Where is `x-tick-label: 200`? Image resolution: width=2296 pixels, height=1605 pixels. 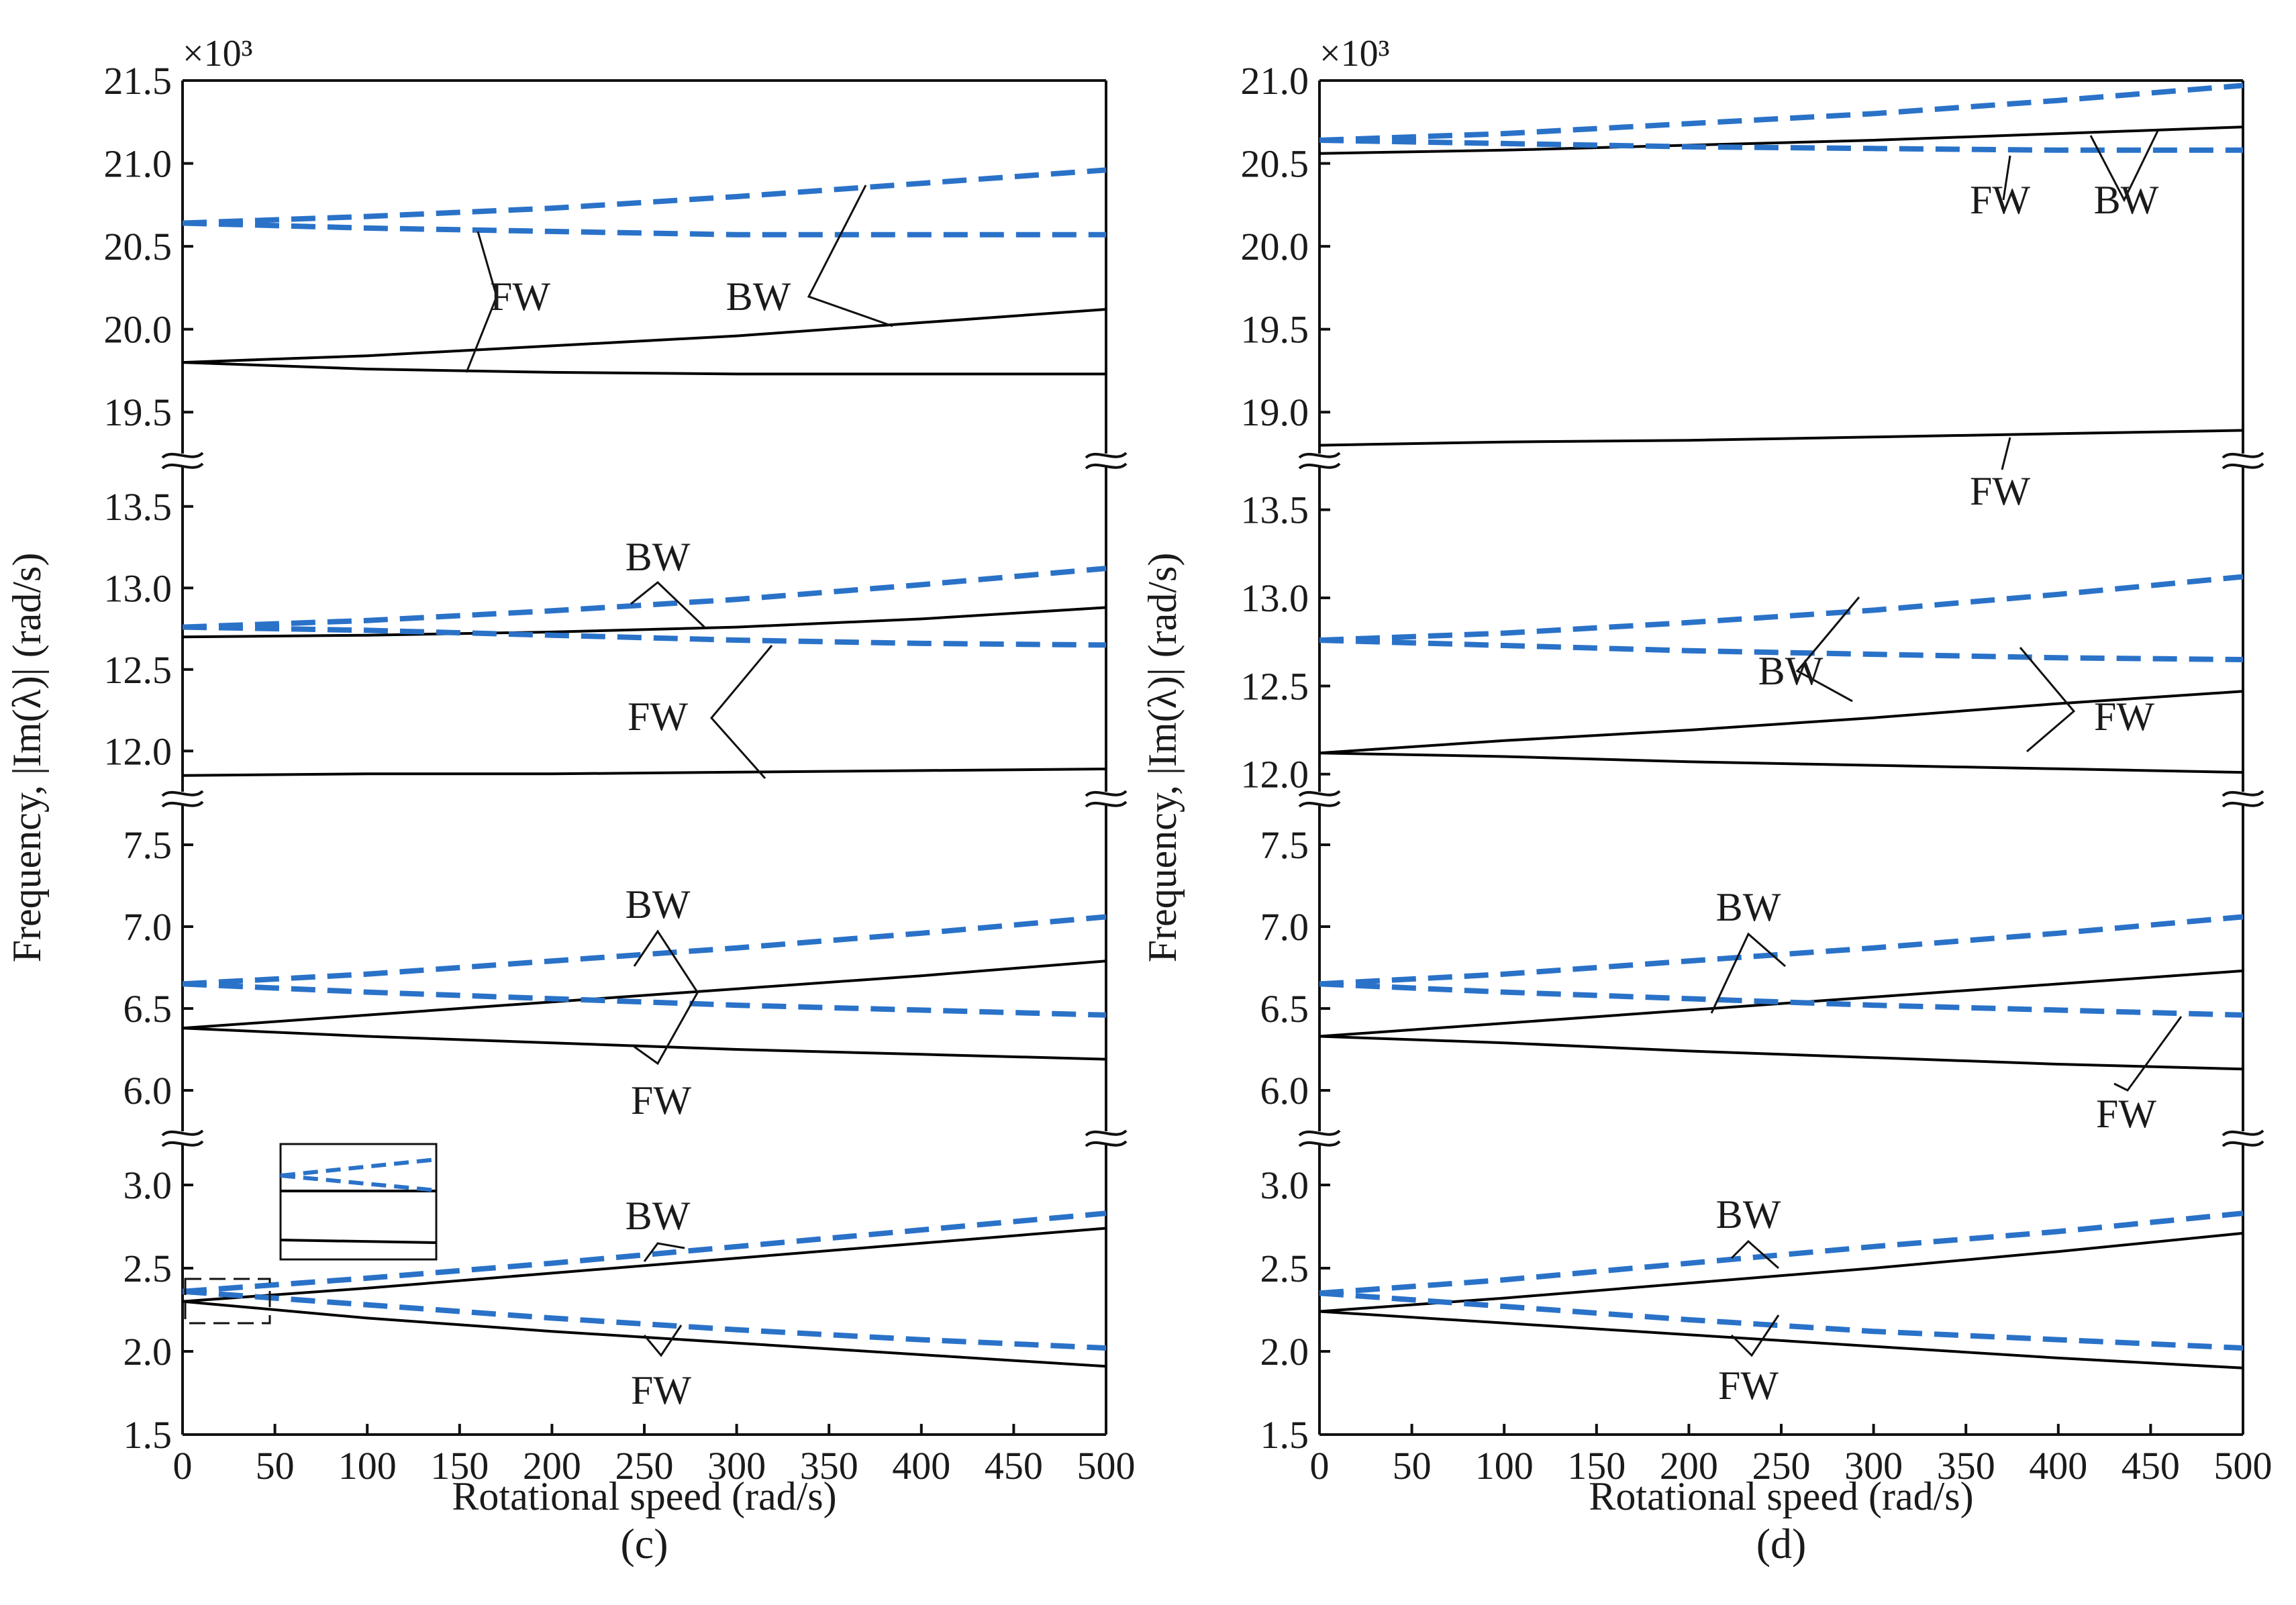
x-tick-label: 200 is located at coordinates (552, 1466).